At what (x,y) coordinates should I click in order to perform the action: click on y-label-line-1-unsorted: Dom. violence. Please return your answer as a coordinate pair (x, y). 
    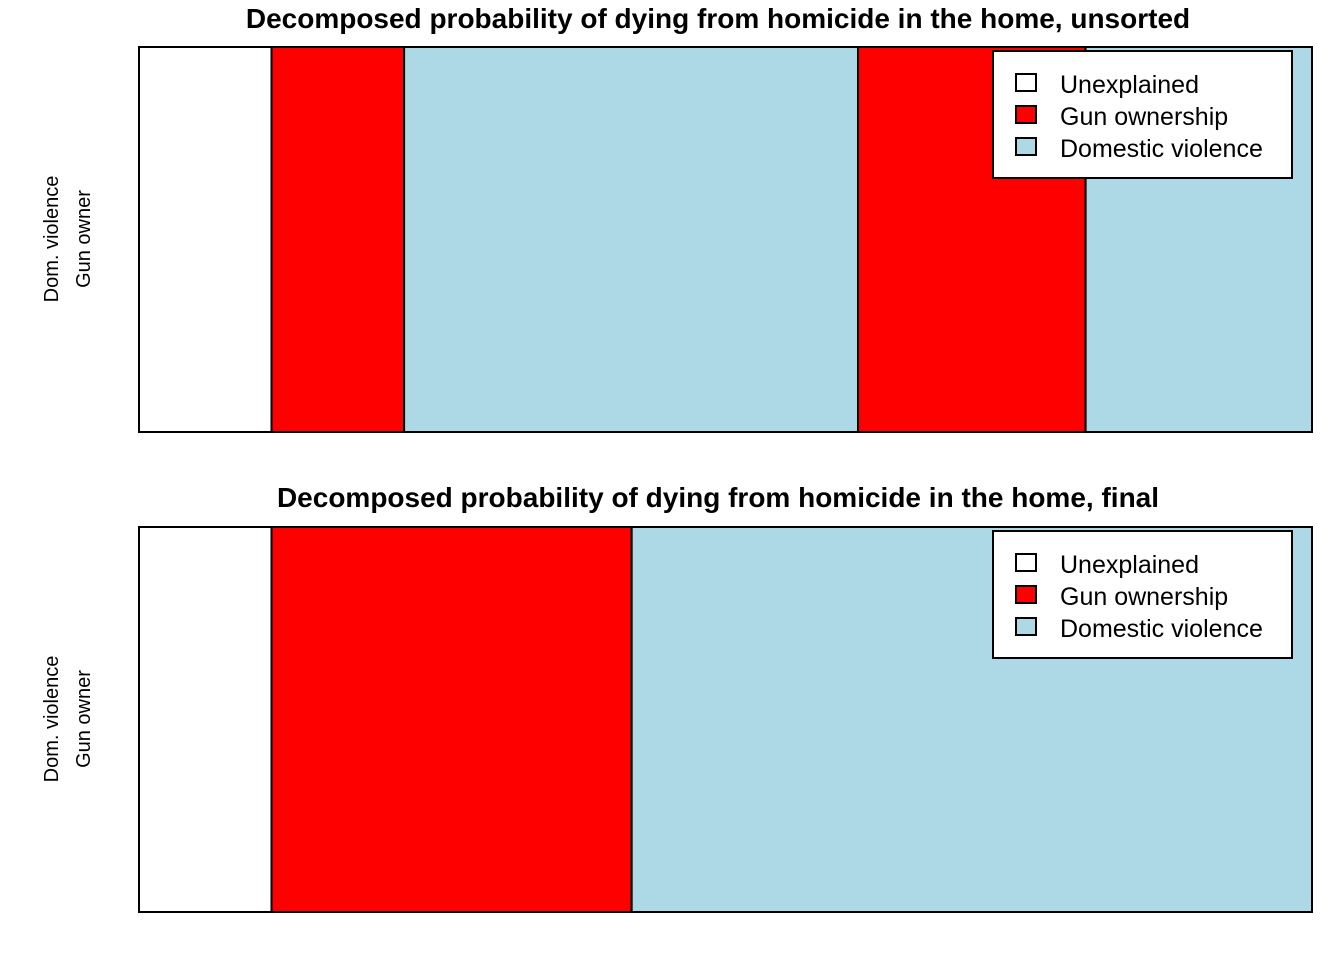
    Looking at the image, I should click on (52, 239).